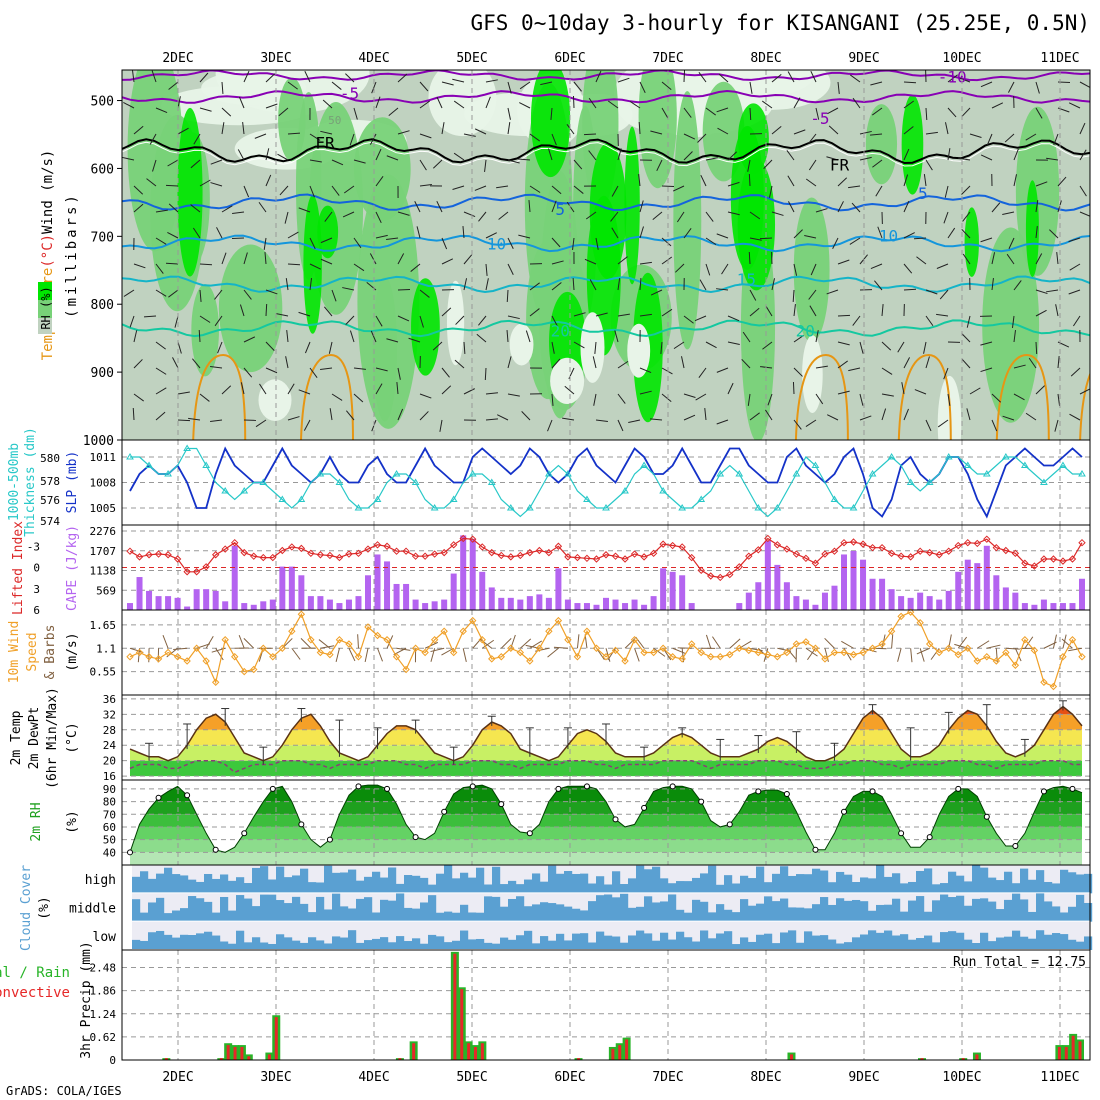  Describe the element at coordinates (1022, 396) in the screenshot. I see `temp-contour-warm` at that location.